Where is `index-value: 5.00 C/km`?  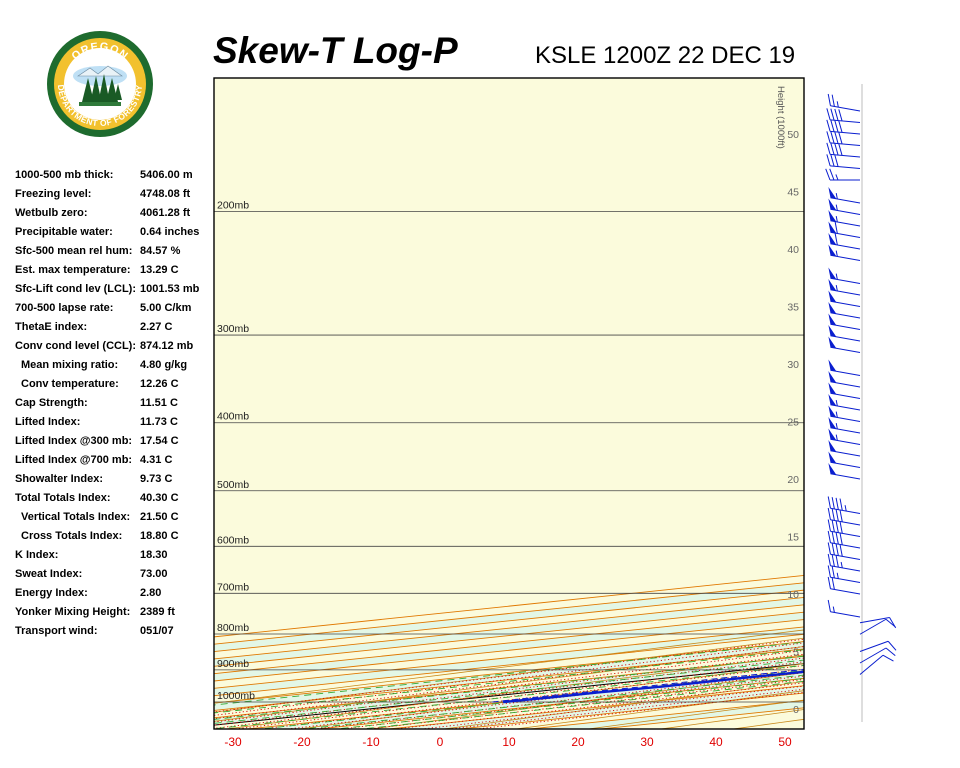 index-value: 5.00 C/km is located at coordinates (166, 308).